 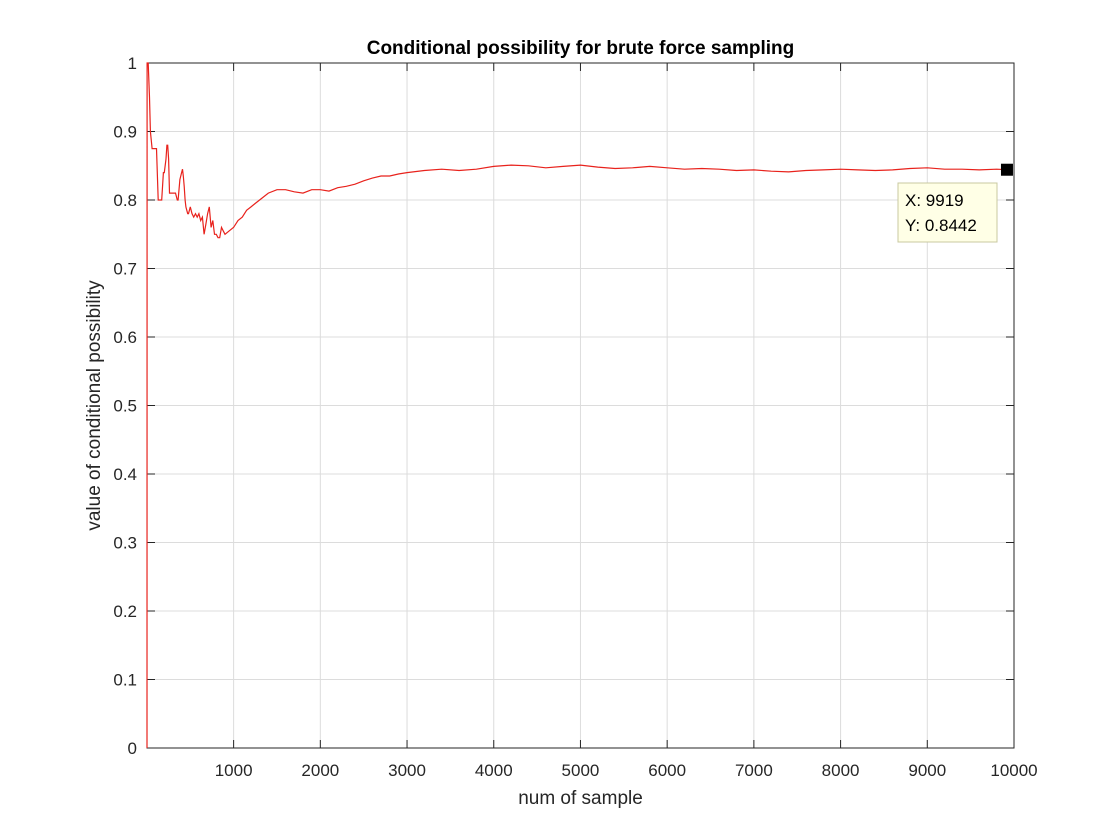 What do you see at coordinates (1006, 169) in the screenshot?
I see `data-tip-marker` at bounding box center [1006, 169].